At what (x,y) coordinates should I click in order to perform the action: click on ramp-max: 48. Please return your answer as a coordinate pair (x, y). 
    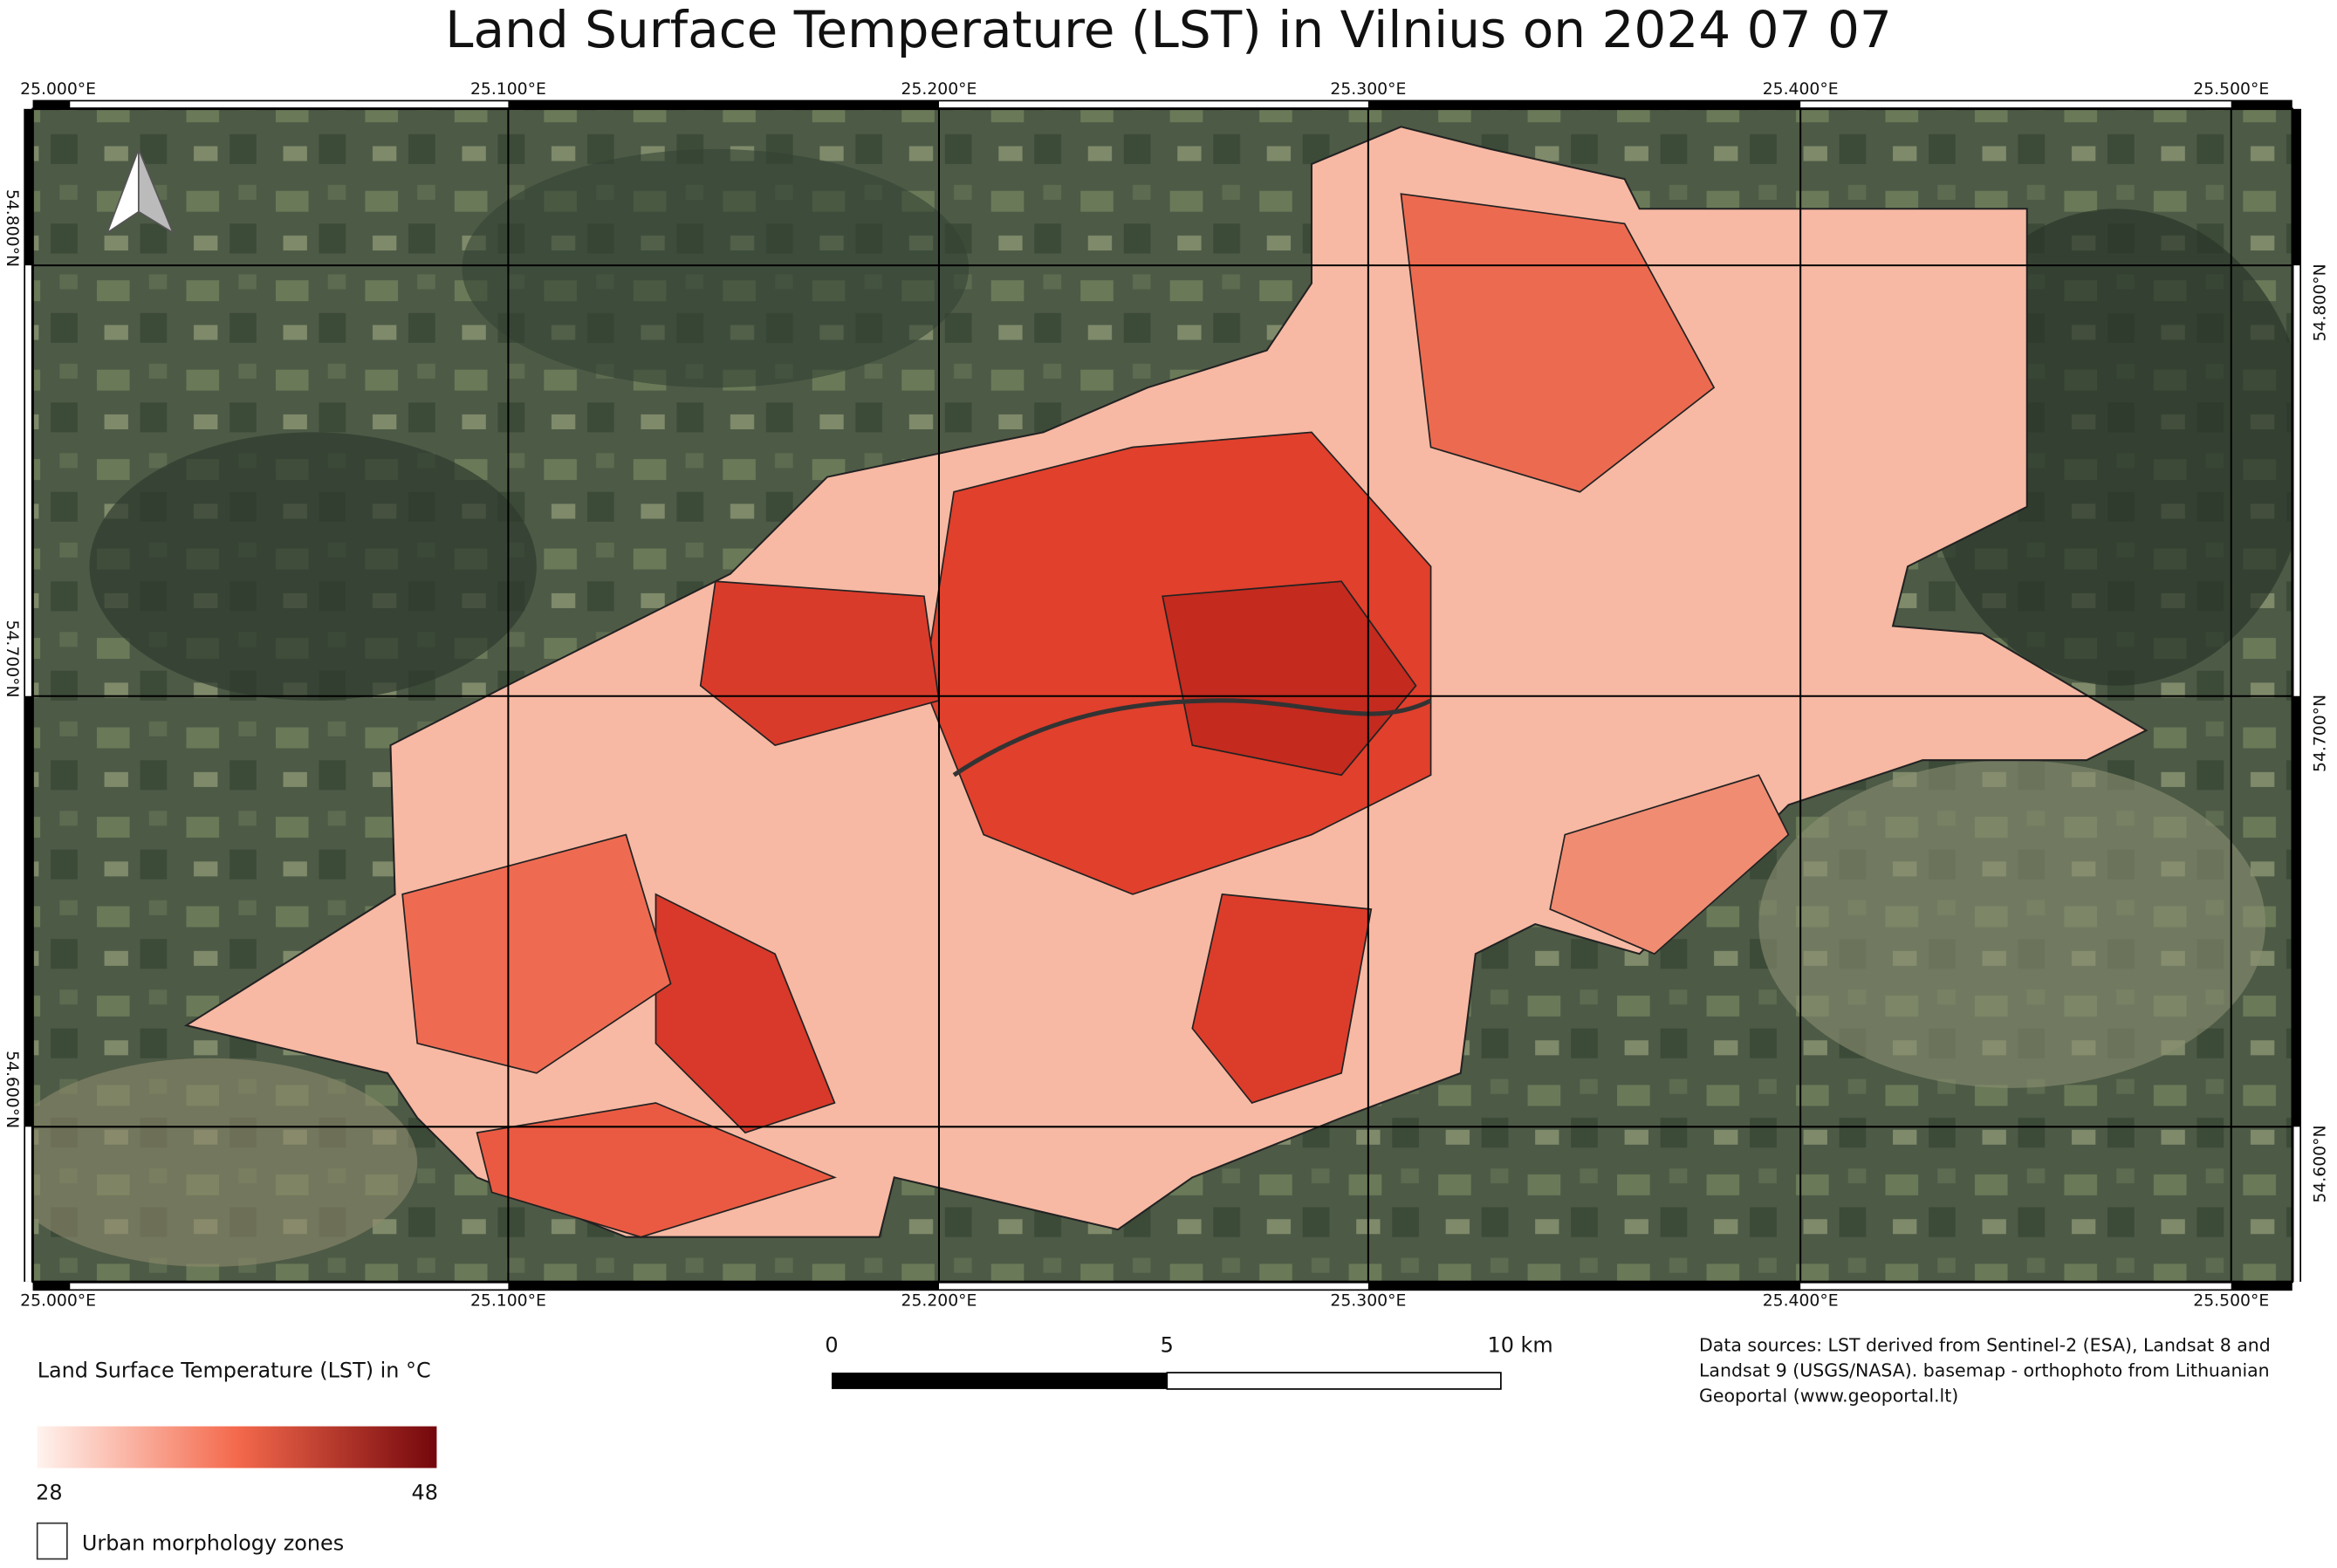
    Looking at the image, I should click on (425, 1492).